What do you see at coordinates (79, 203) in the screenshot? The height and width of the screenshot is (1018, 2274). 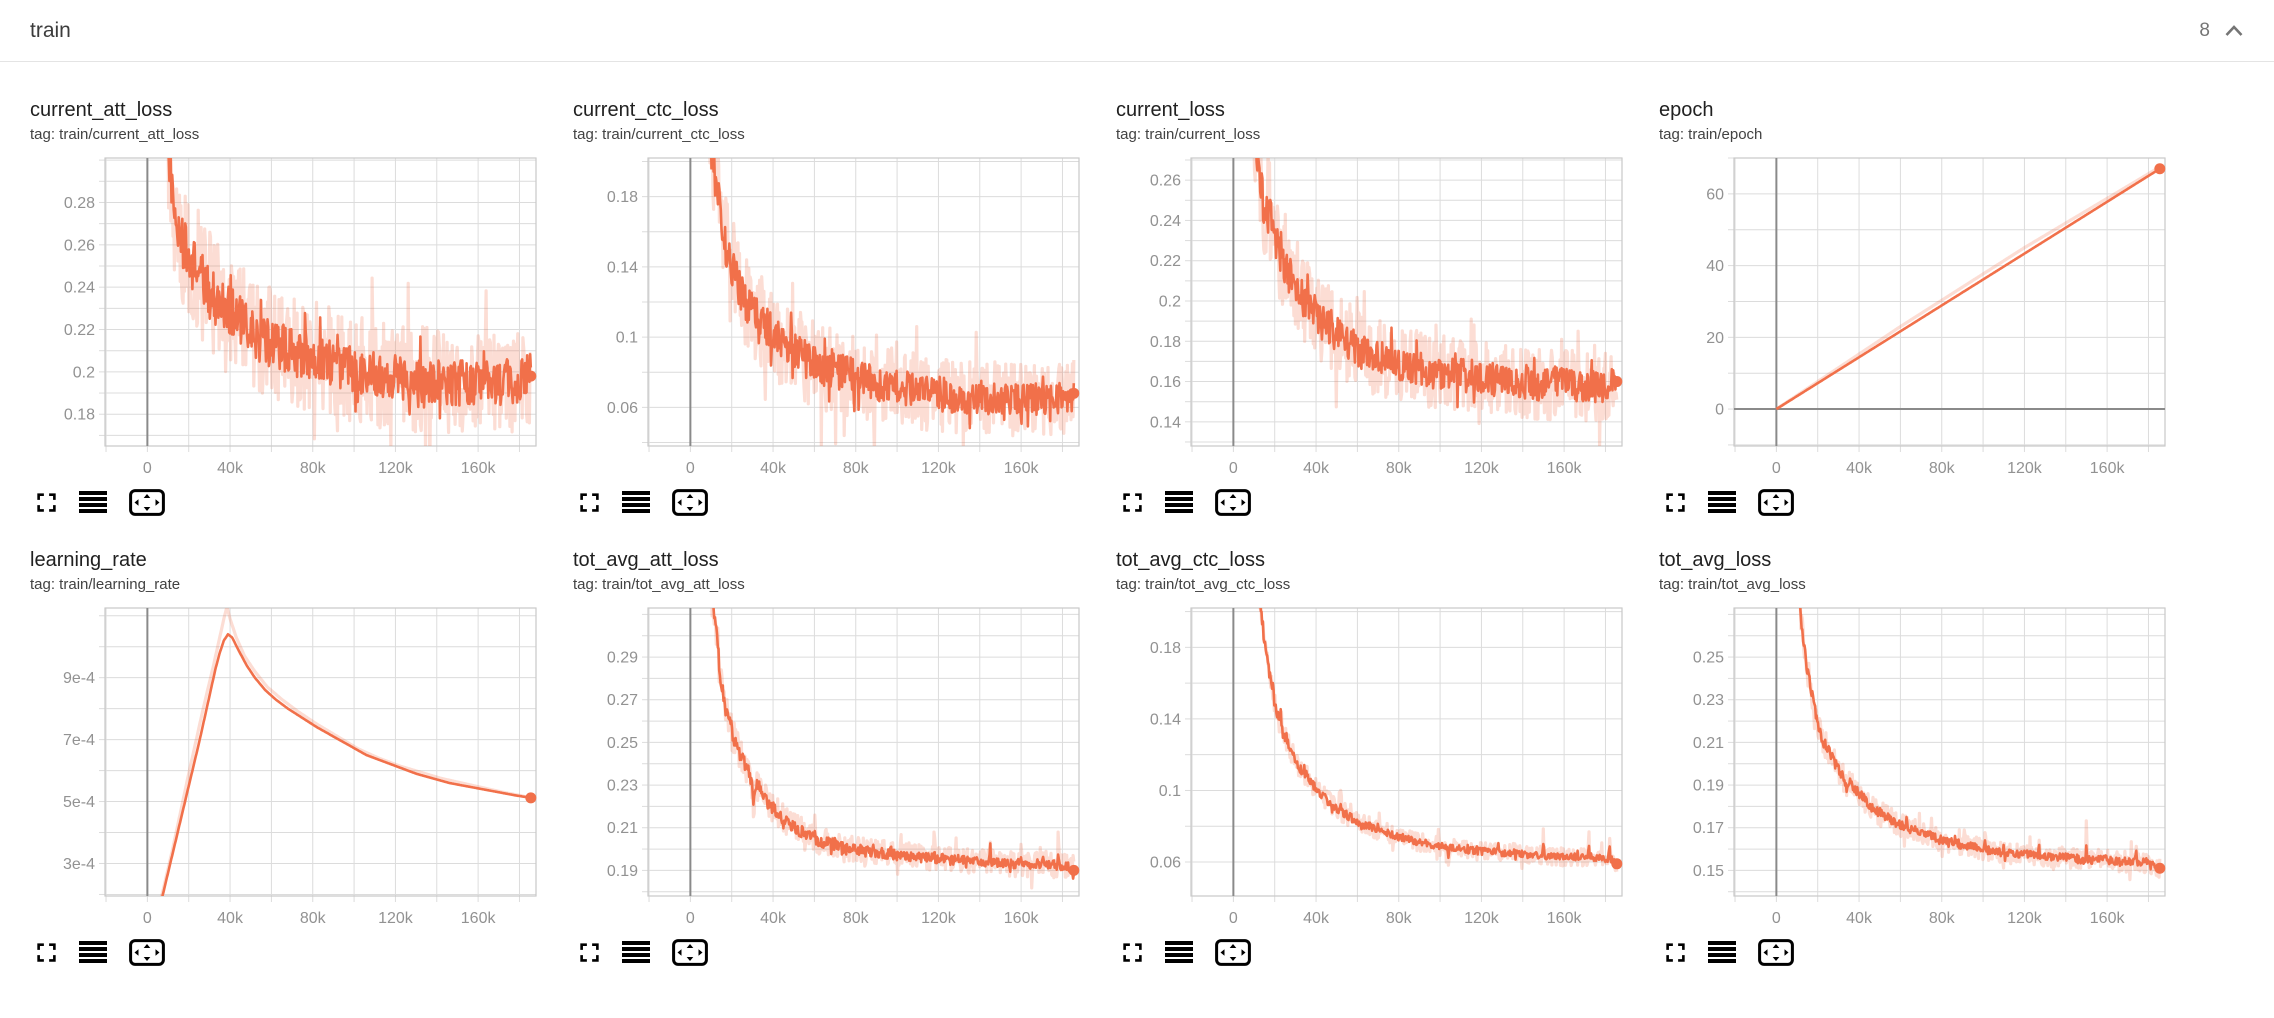 I see `y-tick-label: 0.28` at bounding box center [79, 203].